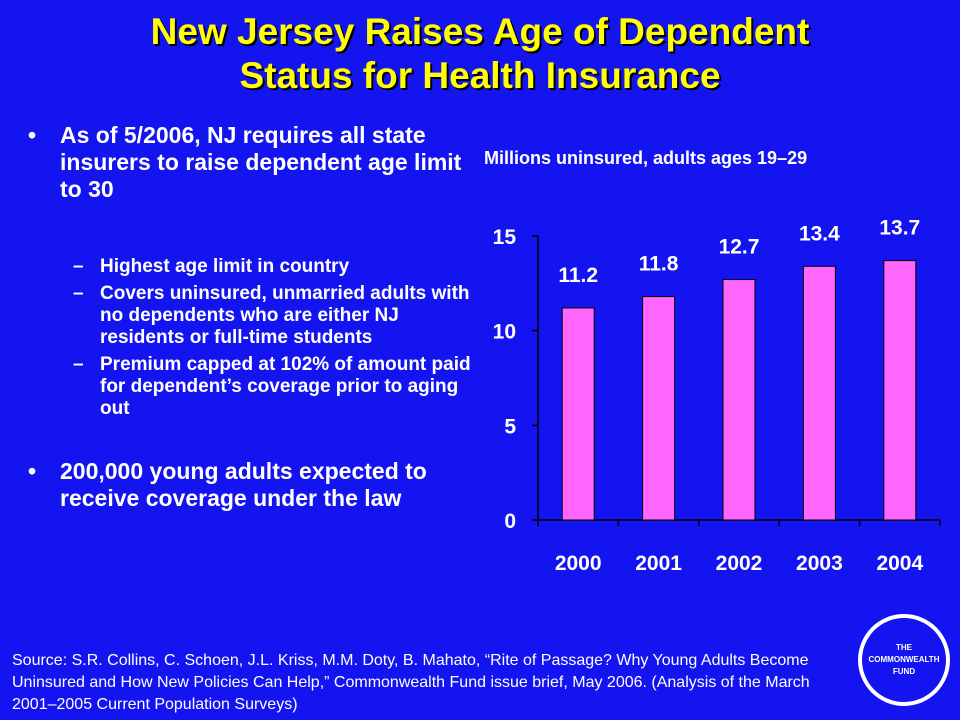  What do you see at coordinates (819, 233) in the screenshot?
I see `data-label-2003: 13.4` at bounding box center [819, 233].